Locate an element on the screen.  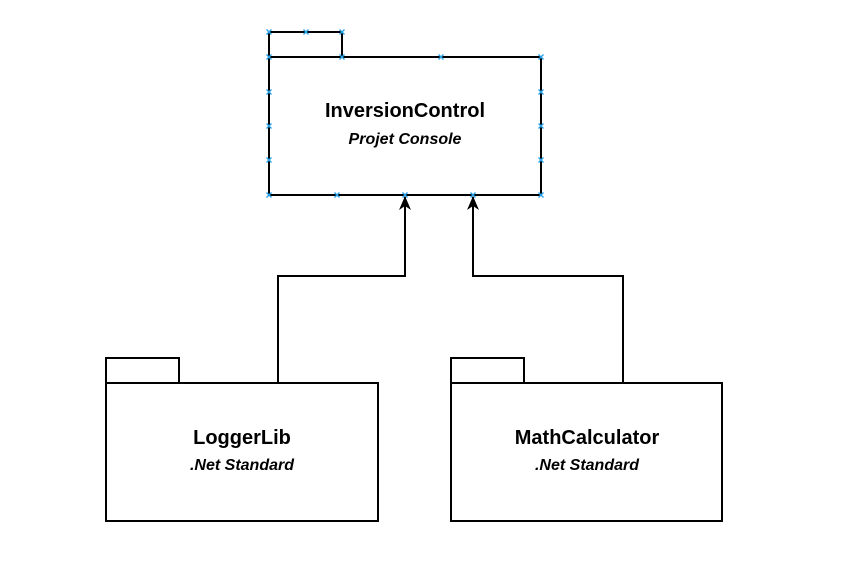
package-title: LoggerLib is located at coordinates (242, 438).